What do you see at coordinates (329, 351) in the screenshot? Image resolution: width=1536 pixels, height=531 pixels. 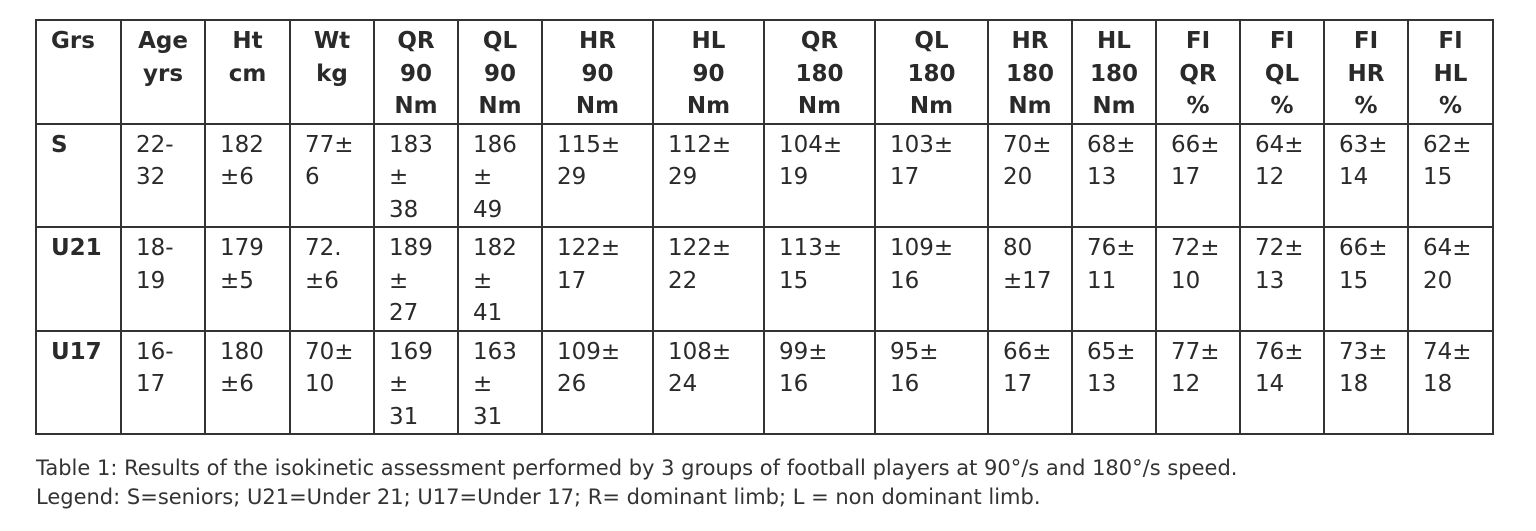 I see `cell-line: 70±` at bounding box center [329, 351].